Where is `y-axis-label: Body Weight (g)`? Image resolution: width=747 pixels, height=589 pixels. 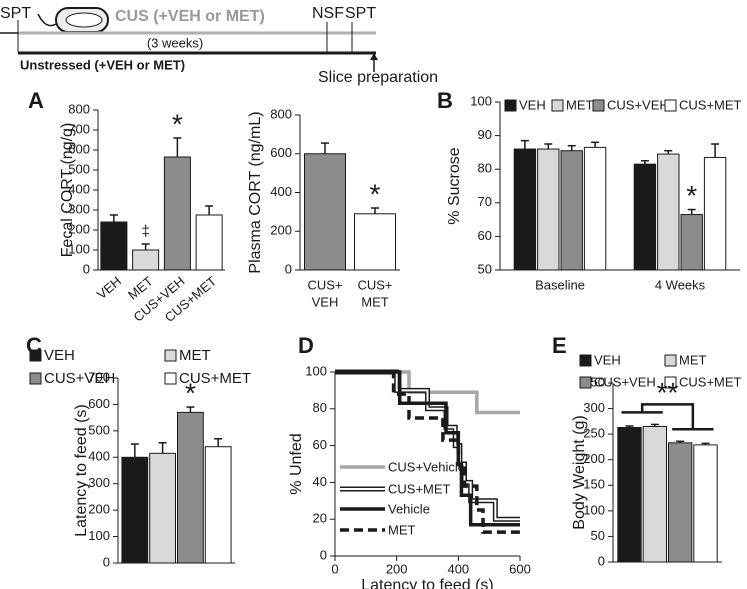
y-axis-label: Body Weight (g) is located at coordinates (579, 472).